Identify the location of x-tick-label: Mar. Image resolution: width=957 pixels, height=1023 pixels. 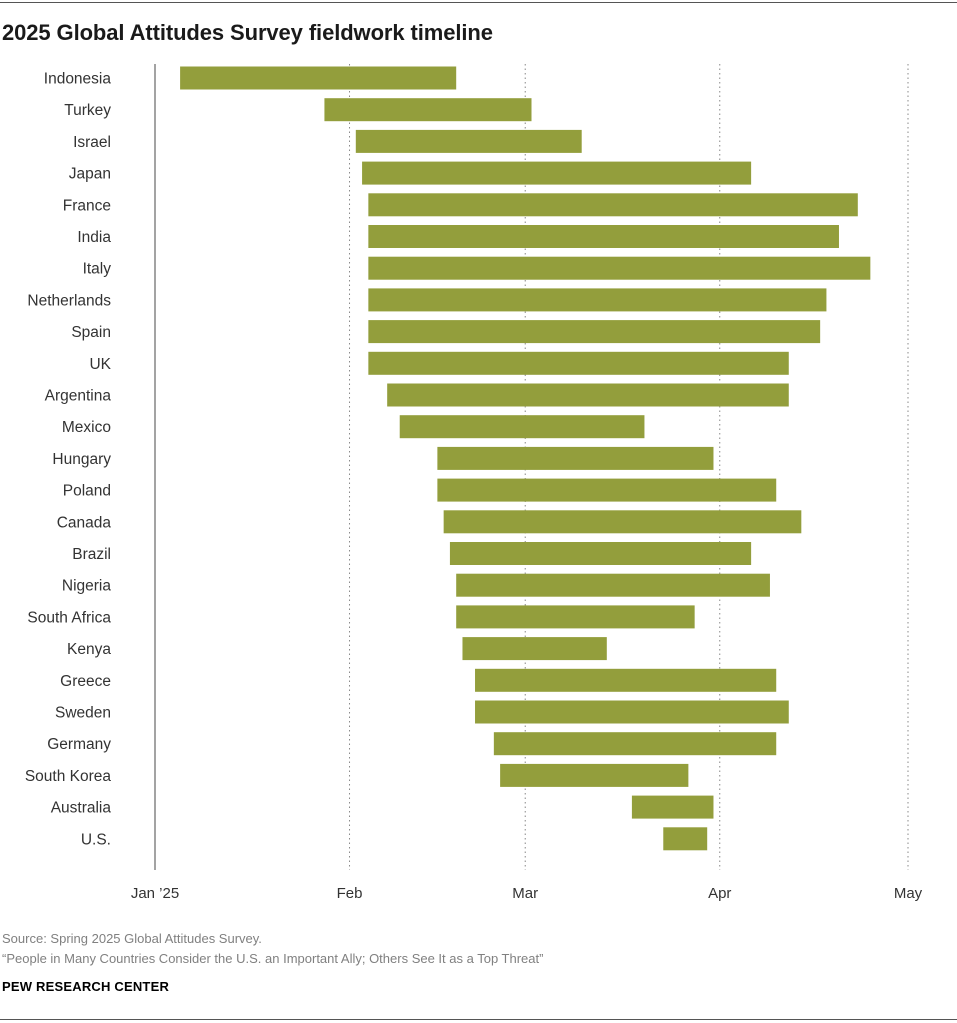
(525, 893).